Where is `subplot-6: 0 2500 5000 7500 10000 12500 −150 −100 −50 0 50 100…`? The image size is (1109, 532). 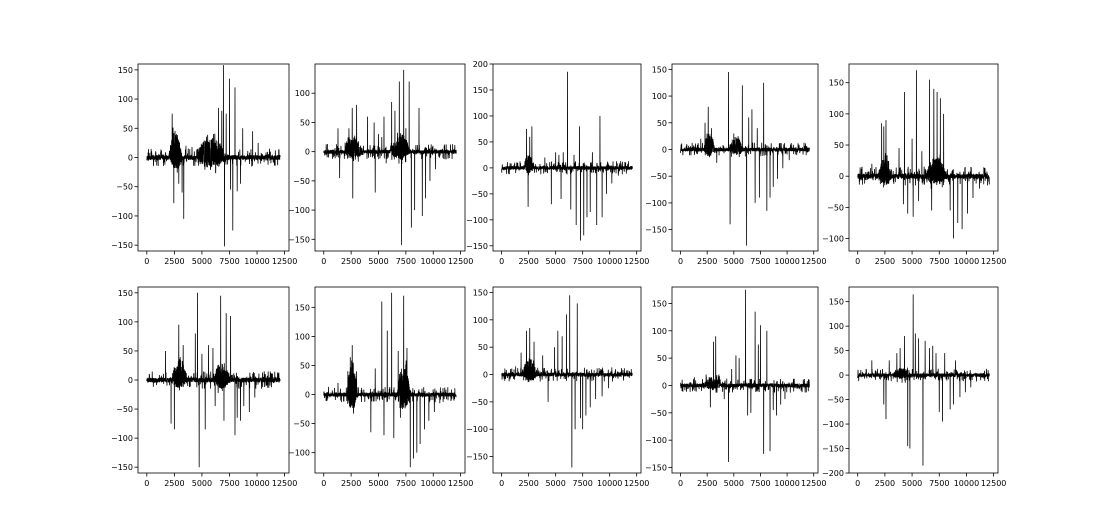 subplot-6: 0 2500 5000 7500 10000 12500 −150 −100 −50 0 50 100… is located at coordinates (204, 387).